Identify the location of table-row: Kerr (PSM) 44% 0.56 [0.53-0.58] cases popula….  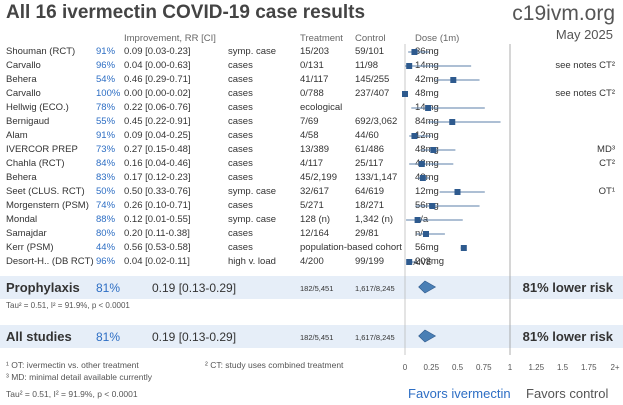
(311, 248).